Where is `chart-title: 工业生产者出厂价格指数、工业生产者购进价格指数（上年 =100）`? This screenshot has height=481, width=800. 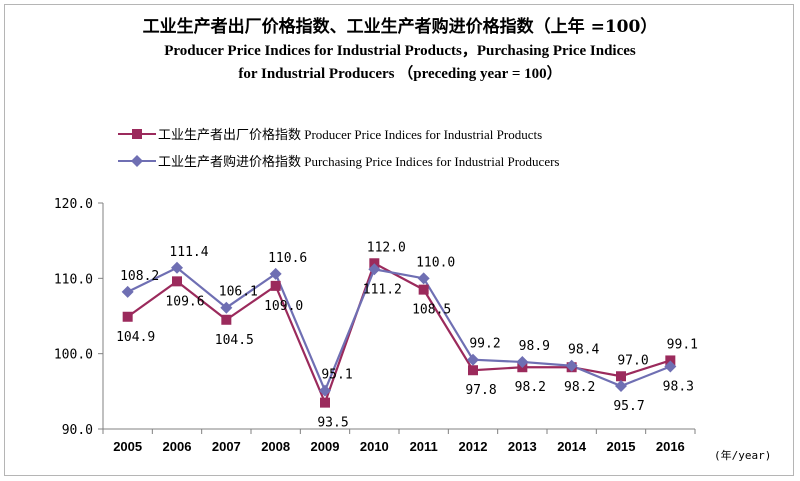 chart-title: 工业生产者出厂价格指数、工业生产者购进价格指数（上年 =100） is located at coordinates (400, 27).